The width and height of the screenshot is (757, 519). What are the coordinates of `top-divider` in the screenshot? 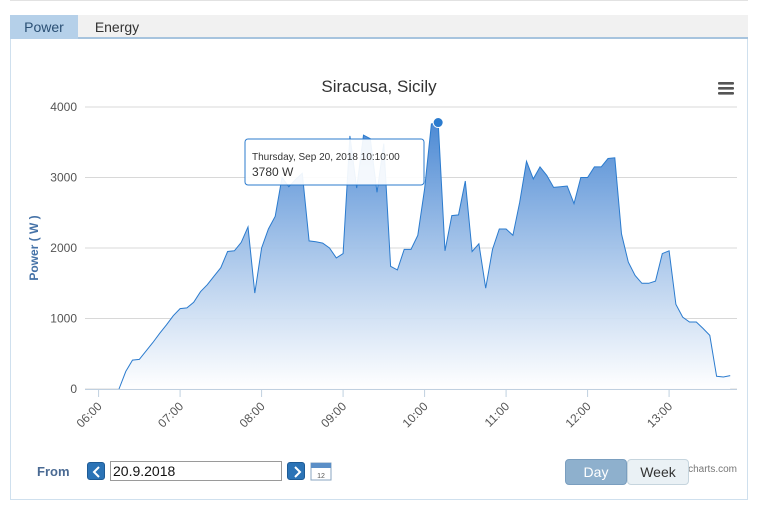 It's located at (379, 0).